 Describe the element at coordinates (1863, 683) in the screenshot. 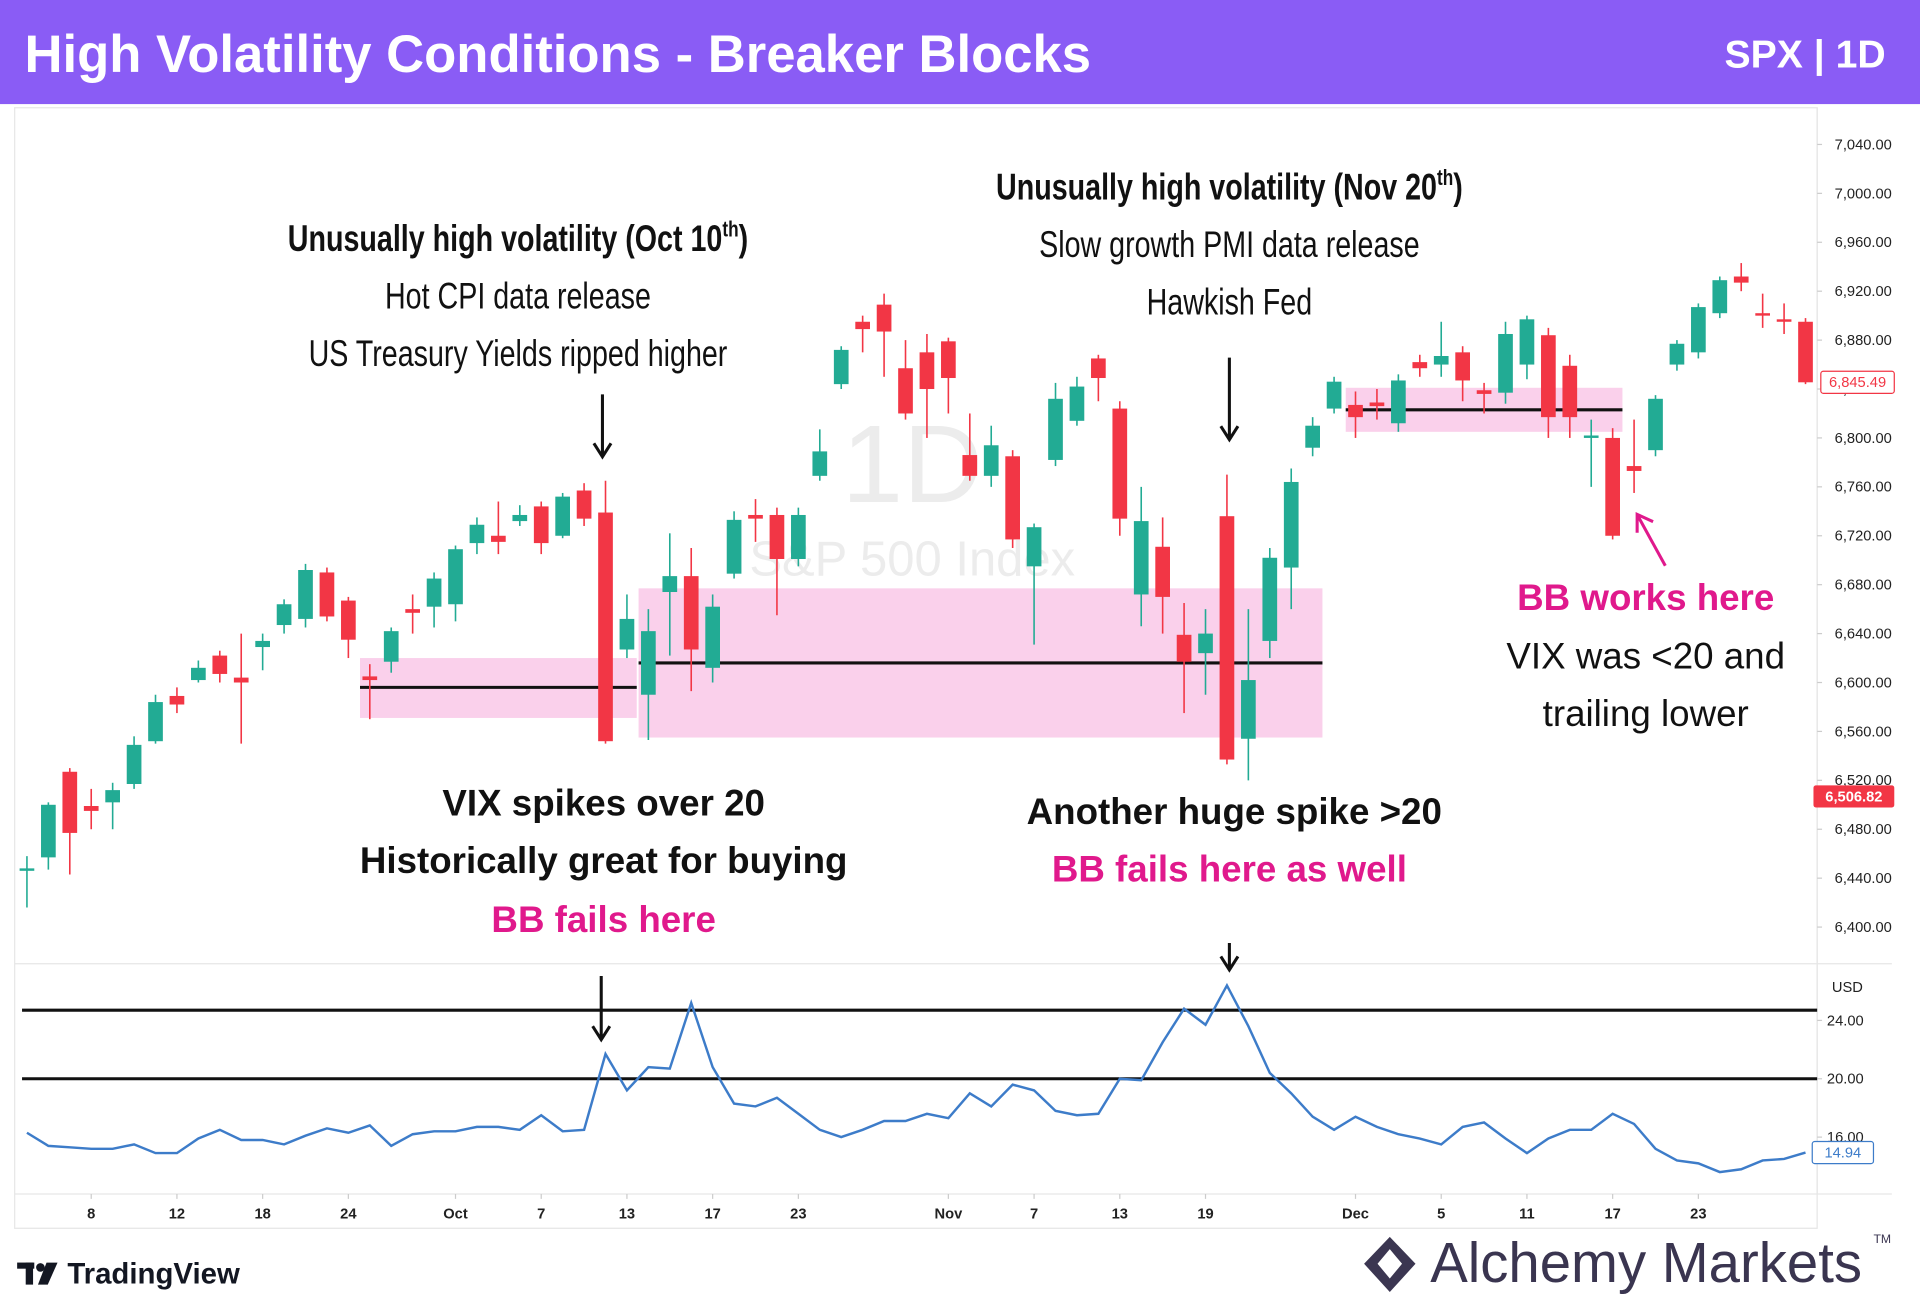

I see `y-tick-label: 6,600.00` at that location.